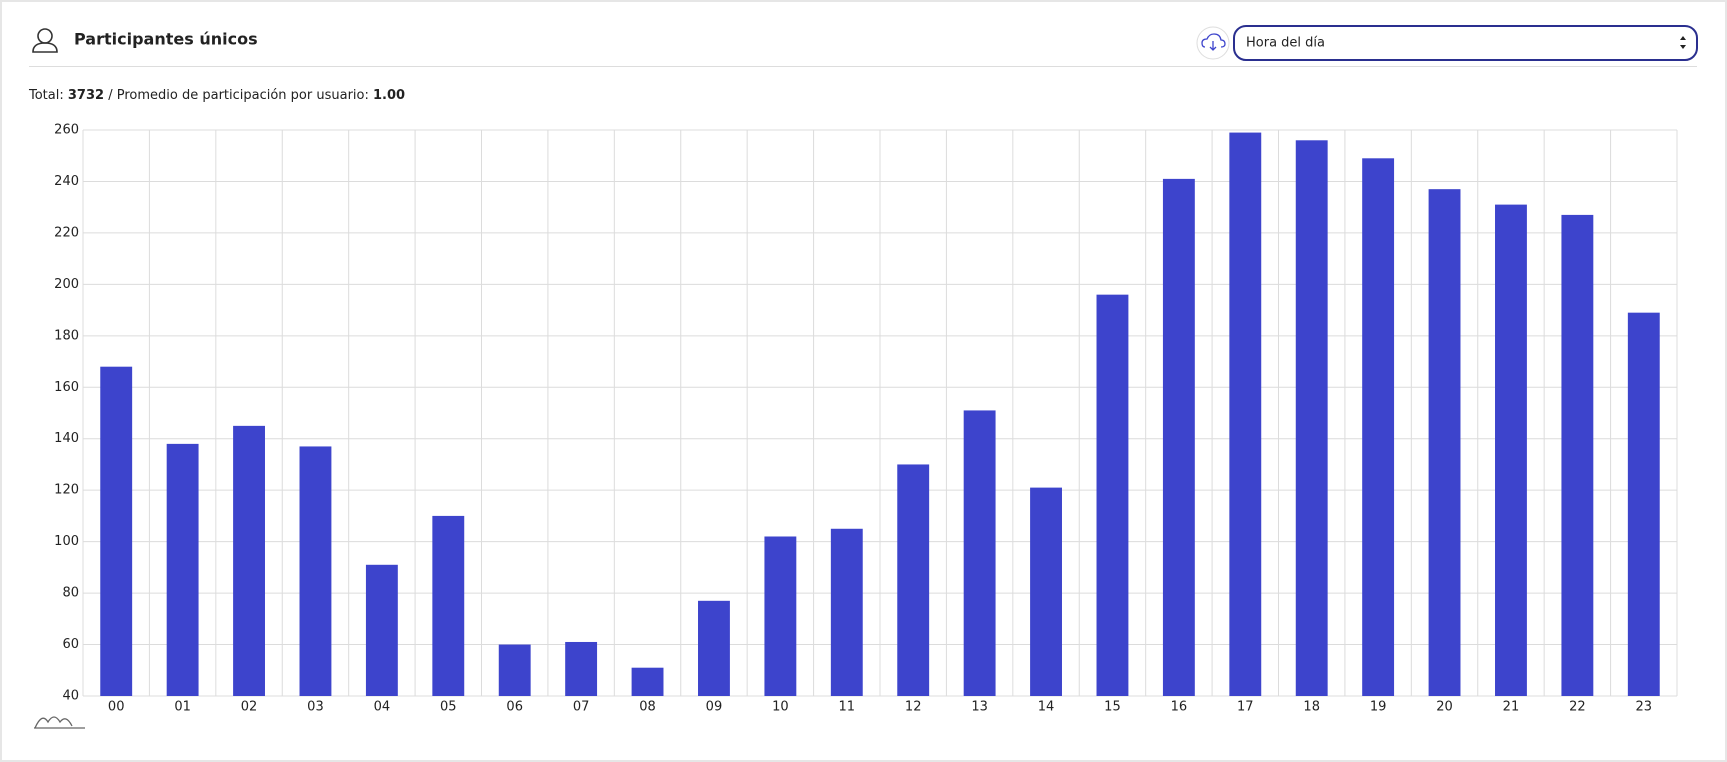 This screenshot has height=762, width=1727. What do you see at coordinates (1112, 707) in the screenshot?
I see `x-tick-label: 15` at bounding box center [1112, 707].